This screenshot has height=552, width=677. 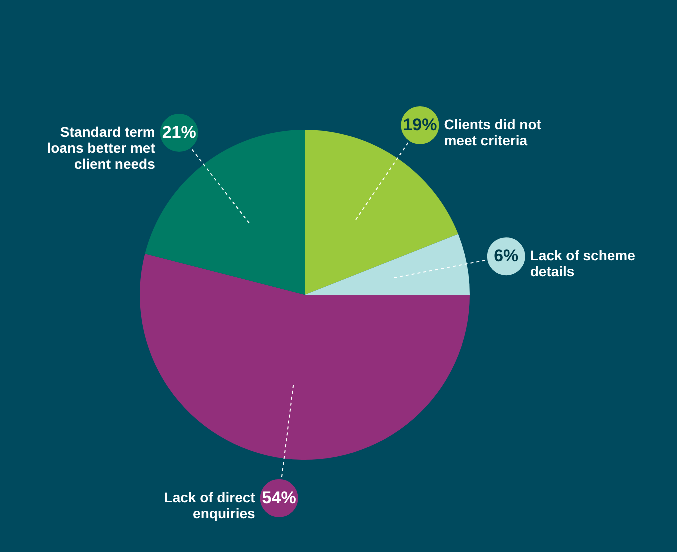 I want to click on data-label: 6%, so click(x=506, y=256).